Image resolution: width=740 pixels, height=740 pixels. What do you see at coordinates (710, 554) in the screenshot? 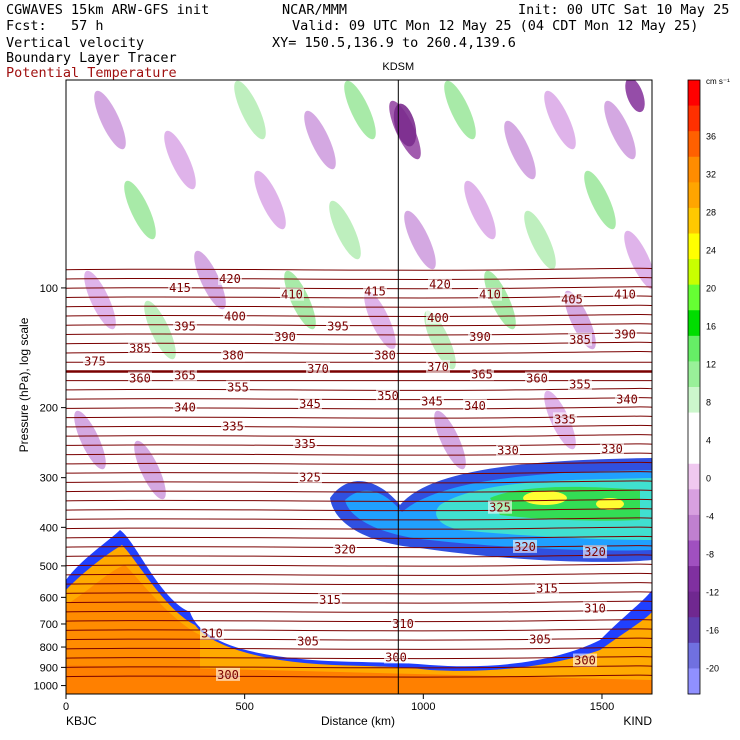
I see `colorbar-tick-label: -8` at bounding box center [710, 554].